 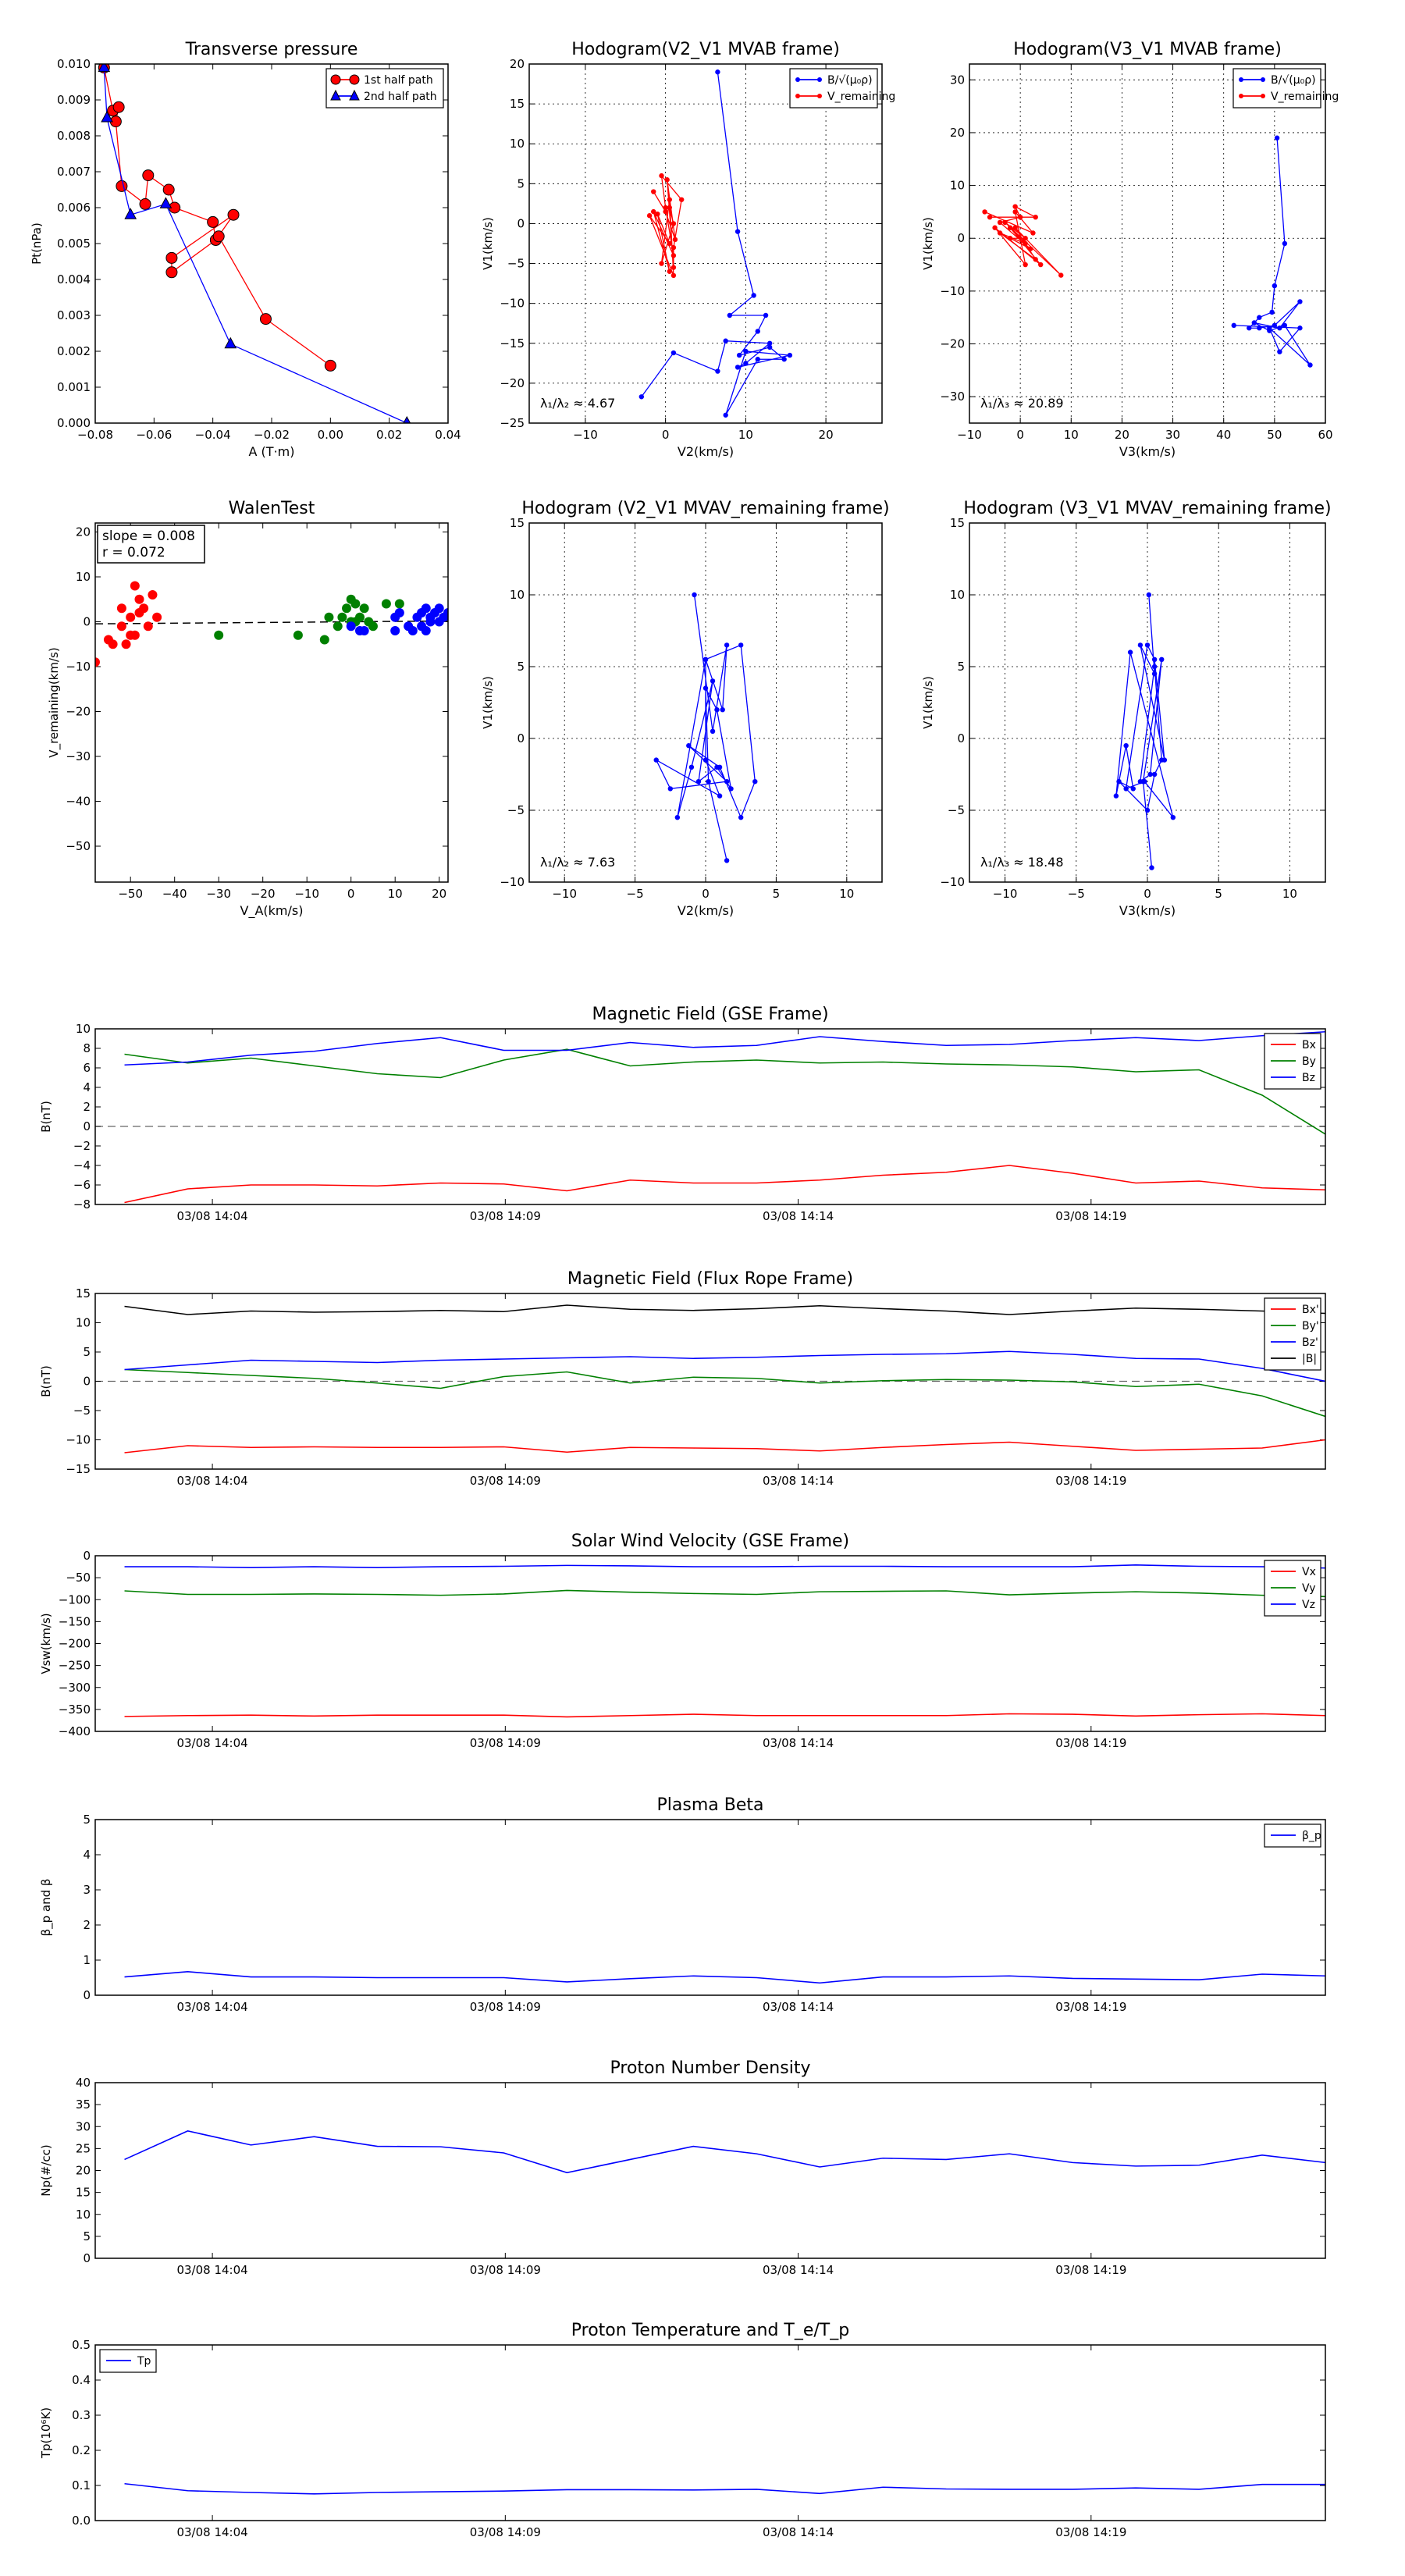 What do you see at coordinates (517, 523) in the screenshot?
I see `y-tick-label: 15` at bounding box center [517, 523].